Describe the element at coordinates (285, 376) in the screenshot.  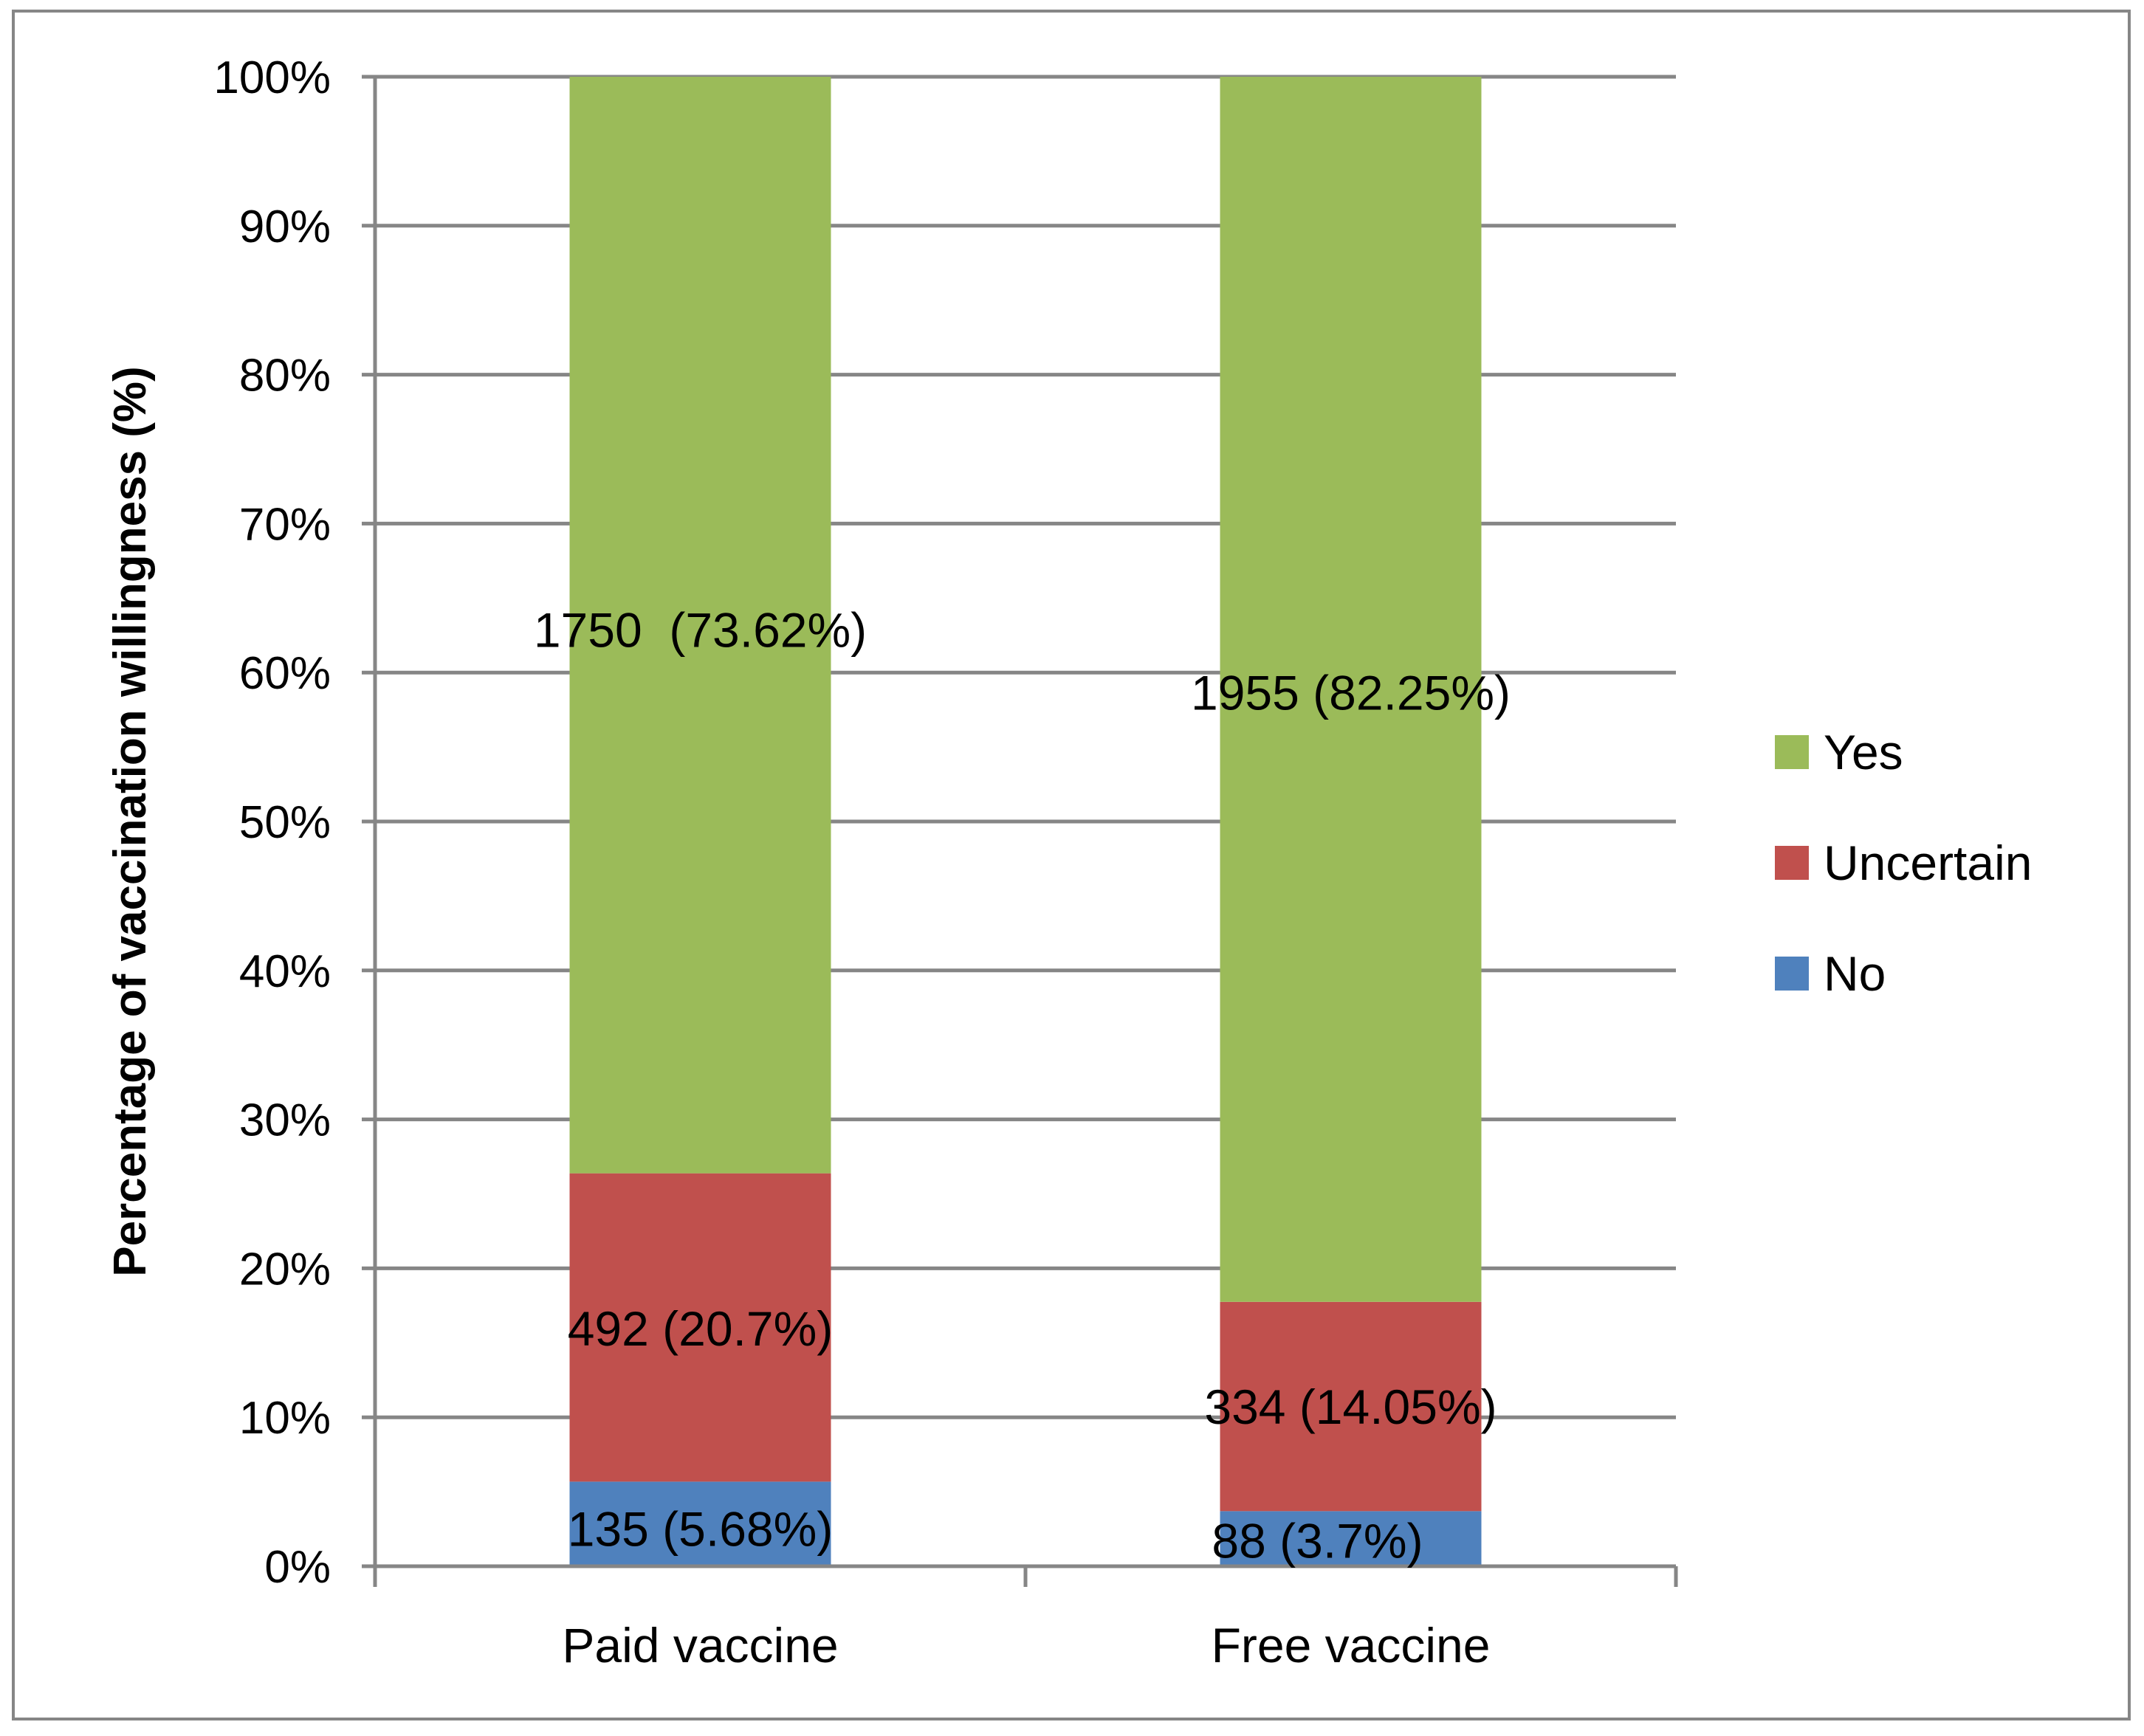
I see `y-tick-label-80: 80%` at that location.